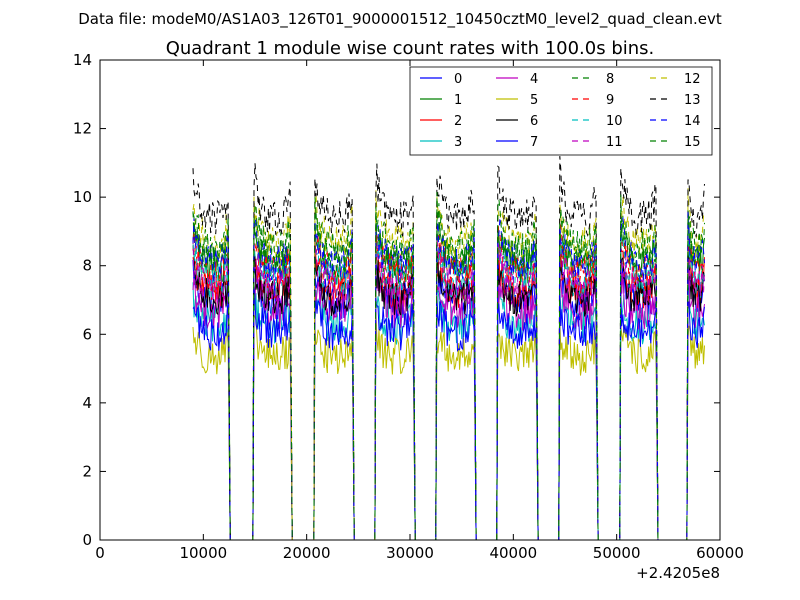  What do you see at coordinates (203, 553) in the screenshot?
I see `x-tick-label: 10000` at bounding box center [203, 553].